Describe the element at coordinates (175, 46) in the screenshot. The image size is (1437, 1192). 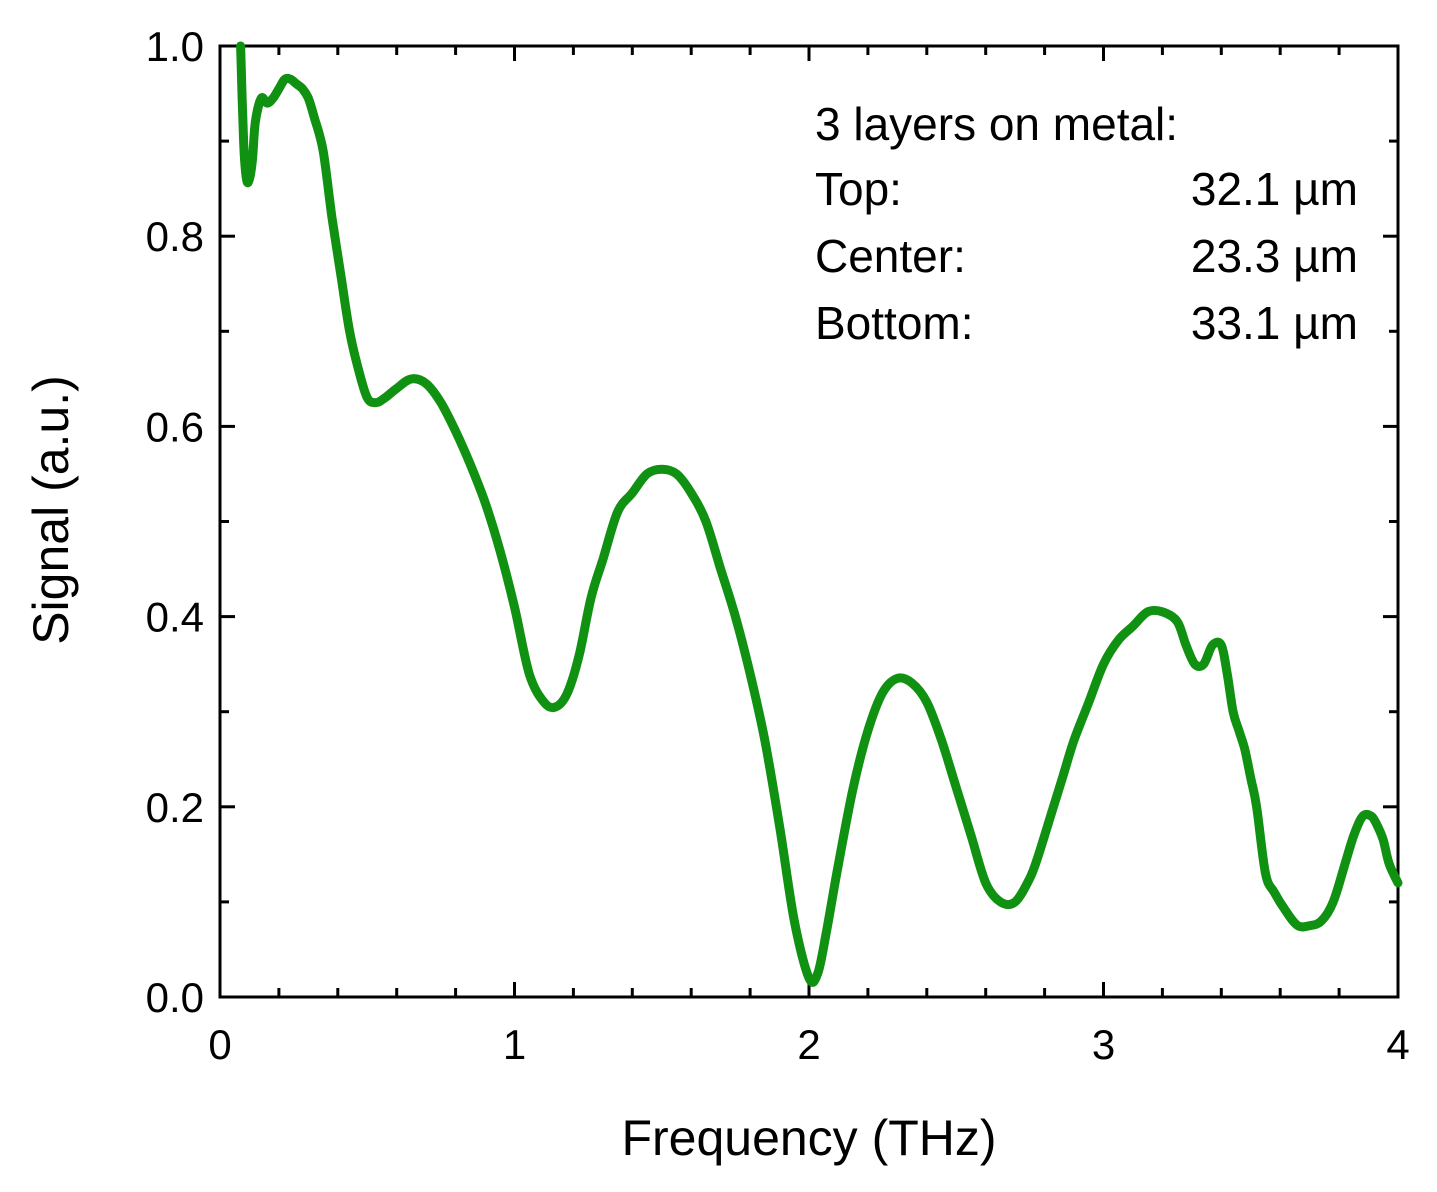
I see `y-tick-label: 1.0` at that location.